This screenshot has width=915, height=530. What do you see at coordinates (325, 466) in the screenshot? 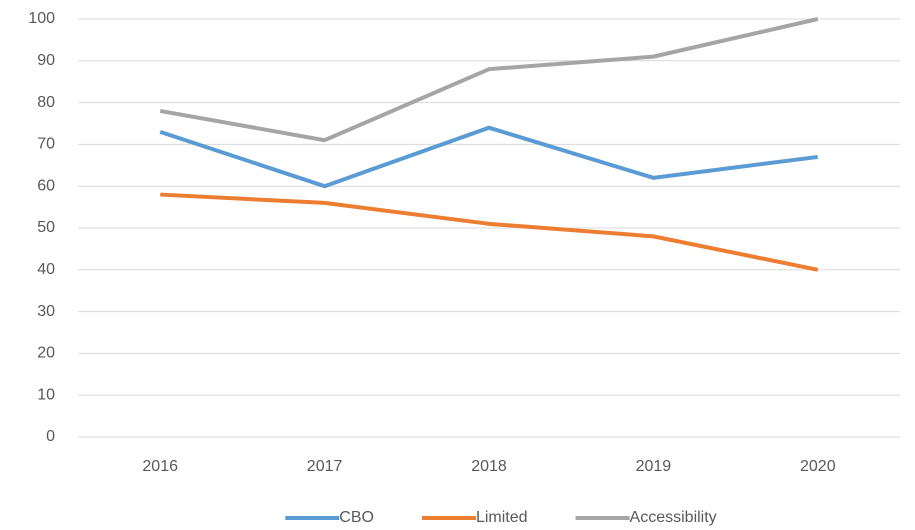
I see `x-tick-label: 2017` at bounding box center [325, 466].